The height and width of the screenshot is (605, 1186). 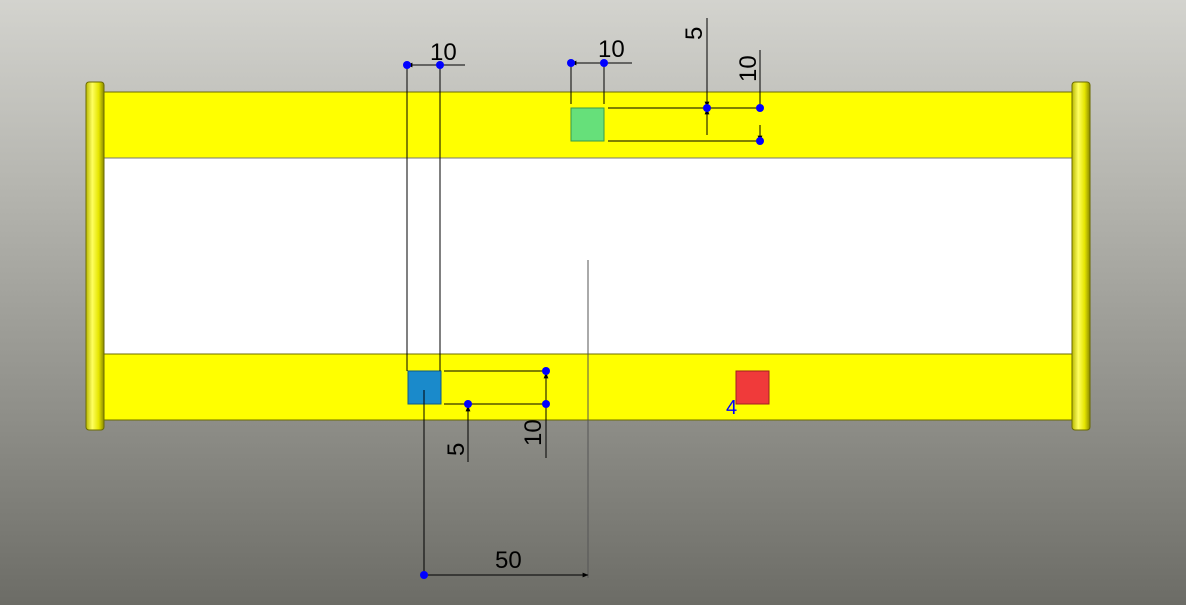 What do you see at coordinates (587, 124) in the screenshot?
I see `green-sketch-square` at bounding box center [587, 124].